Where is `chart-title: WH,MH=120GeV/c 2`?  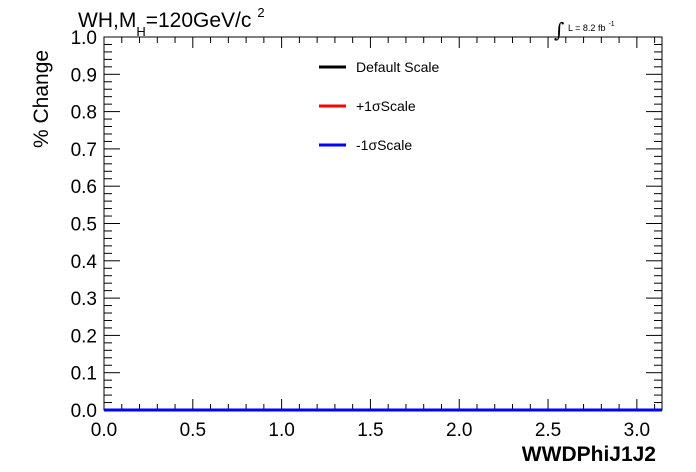 chart-title: WH,MH=120GeV/c 2 is located at coordinates (171, 22).